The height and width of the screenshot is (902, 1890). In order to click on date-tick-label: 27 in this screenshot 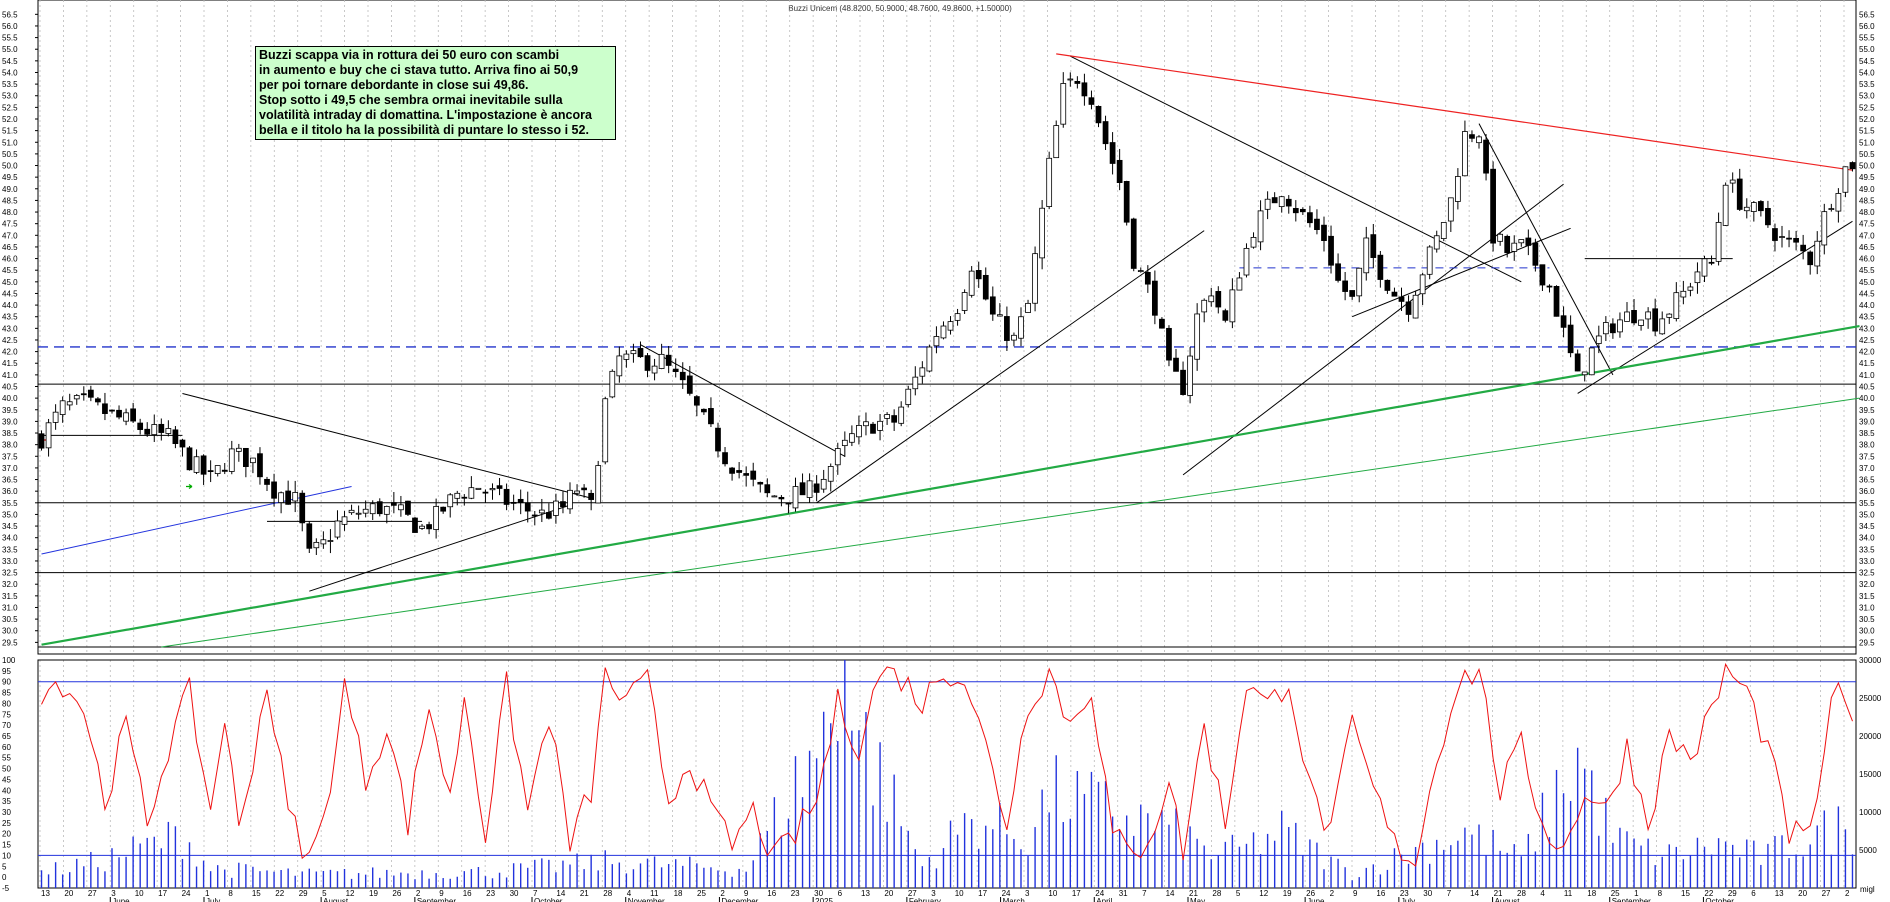, I will do `click(1826, 893)`.